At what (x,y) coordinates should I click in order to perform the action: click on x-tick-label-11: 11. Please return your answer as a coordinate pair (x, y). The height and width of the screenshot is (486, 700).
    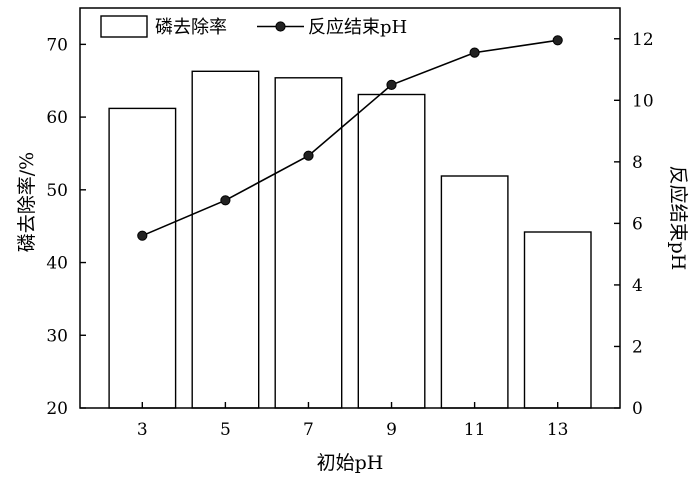
    Looking at the image, I should click on (475, 430).